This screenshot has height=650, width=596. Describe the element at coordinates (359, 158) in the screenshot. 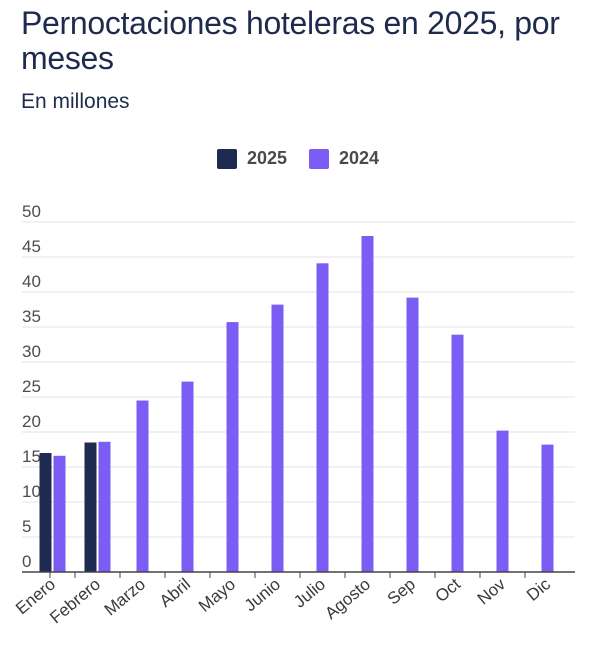

I see `legend-label-2024: 2024` at that location.